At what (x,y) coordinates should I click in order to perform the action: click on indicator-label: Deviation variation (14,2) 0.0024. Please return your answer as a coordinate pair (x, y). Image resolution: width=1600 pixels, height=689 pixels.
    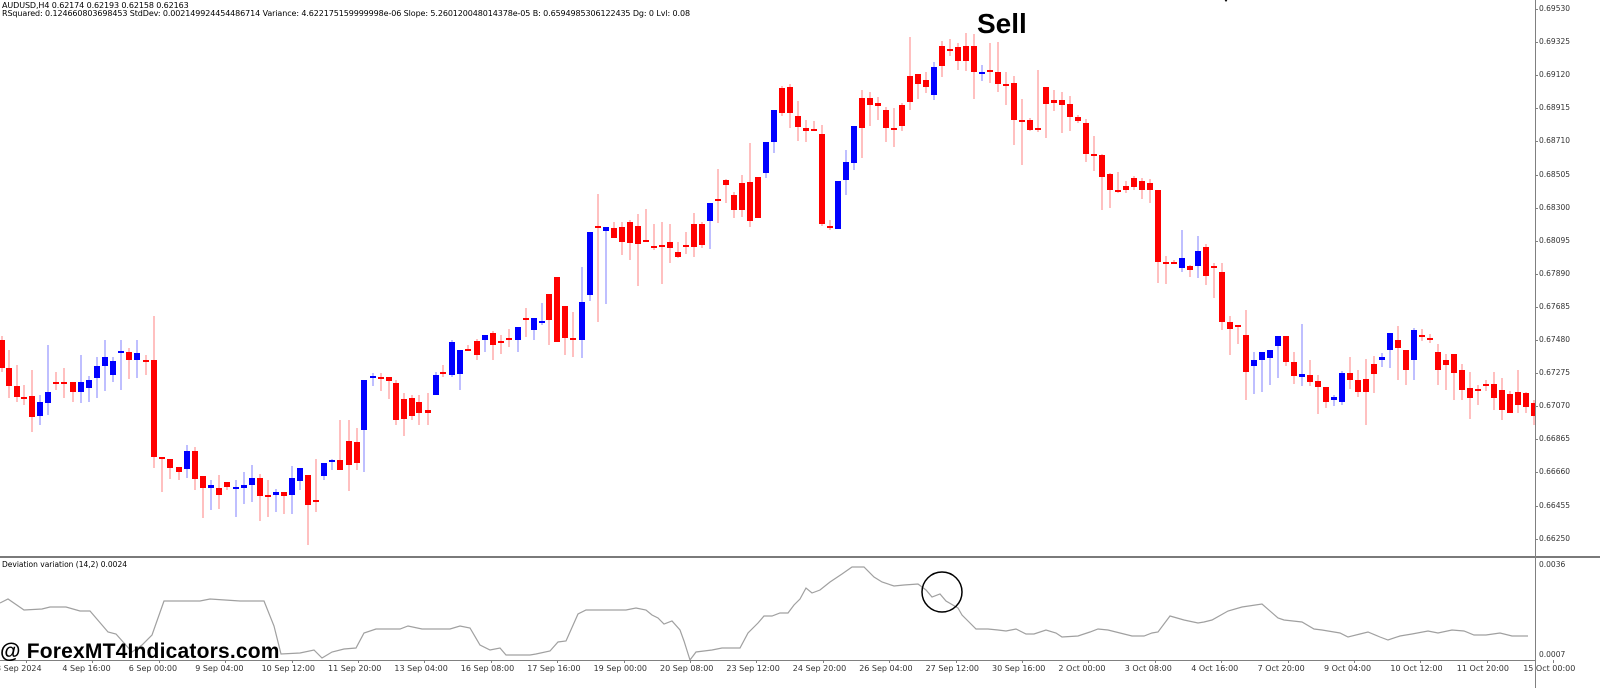
    Looking at the image, I should click on (64, 564).